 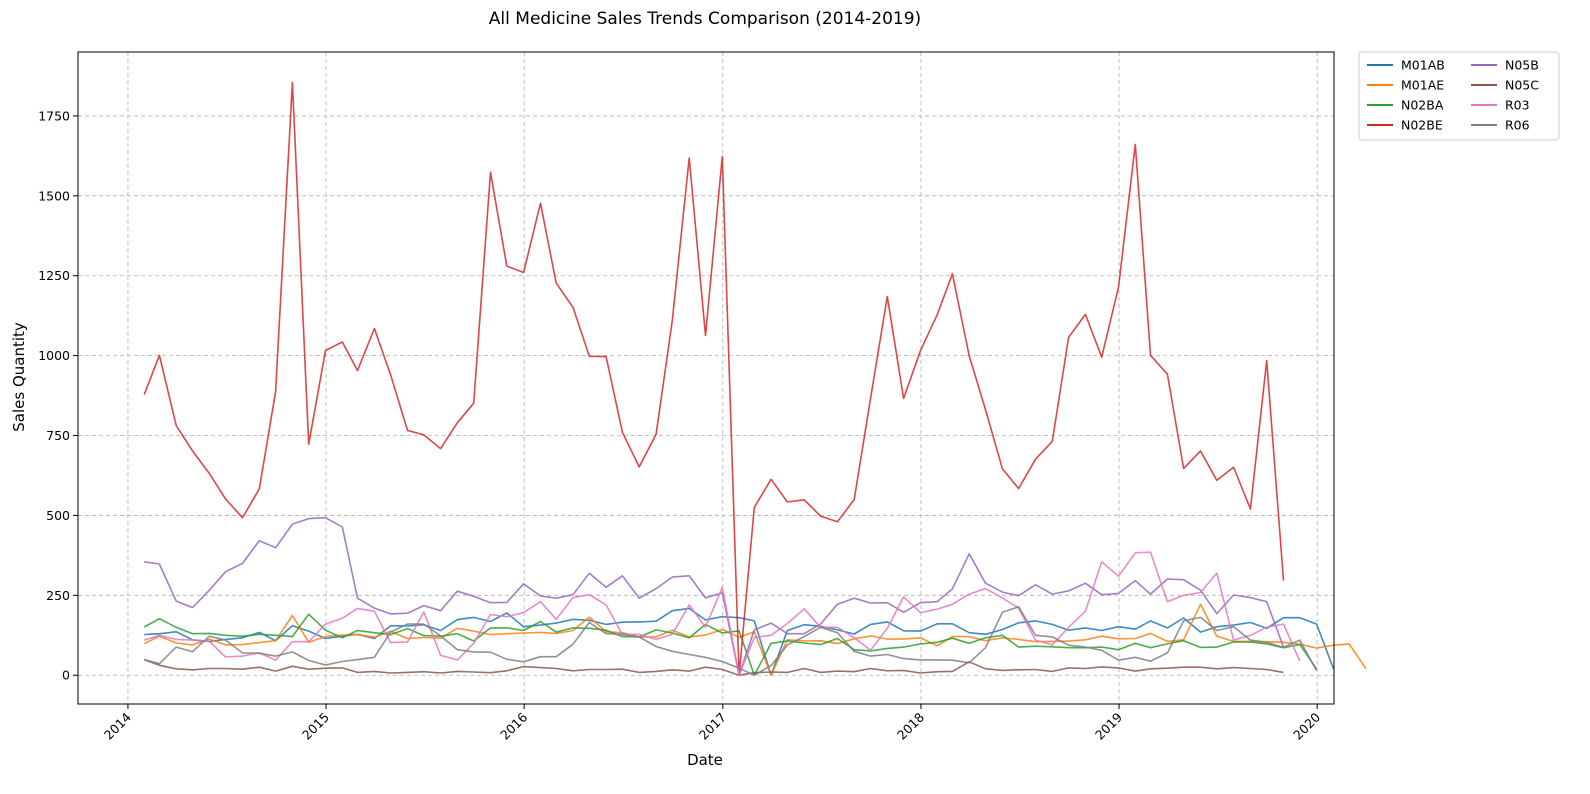 I want to click on y-axis-label: Sales Quantity, so click(x=19, y=377).